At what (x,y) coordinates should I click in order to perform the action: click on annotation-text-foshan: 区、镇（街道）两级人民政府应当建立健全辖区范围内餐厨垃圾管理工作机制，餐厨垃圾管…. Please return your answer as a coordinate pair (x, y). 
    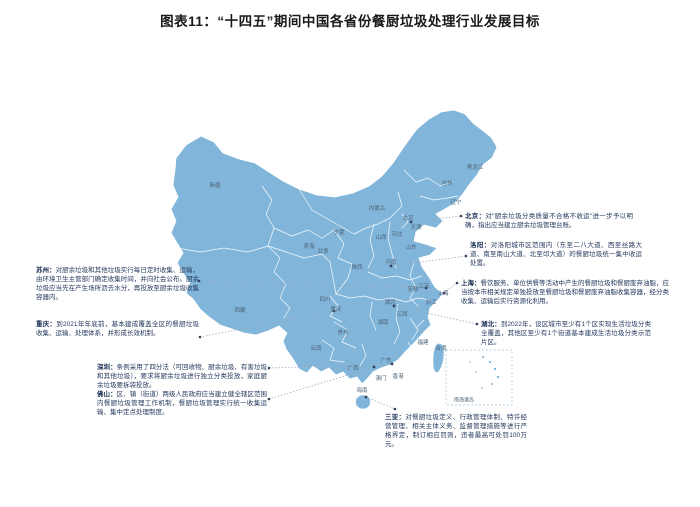
    Looking at the image, I should click on (182, 403).